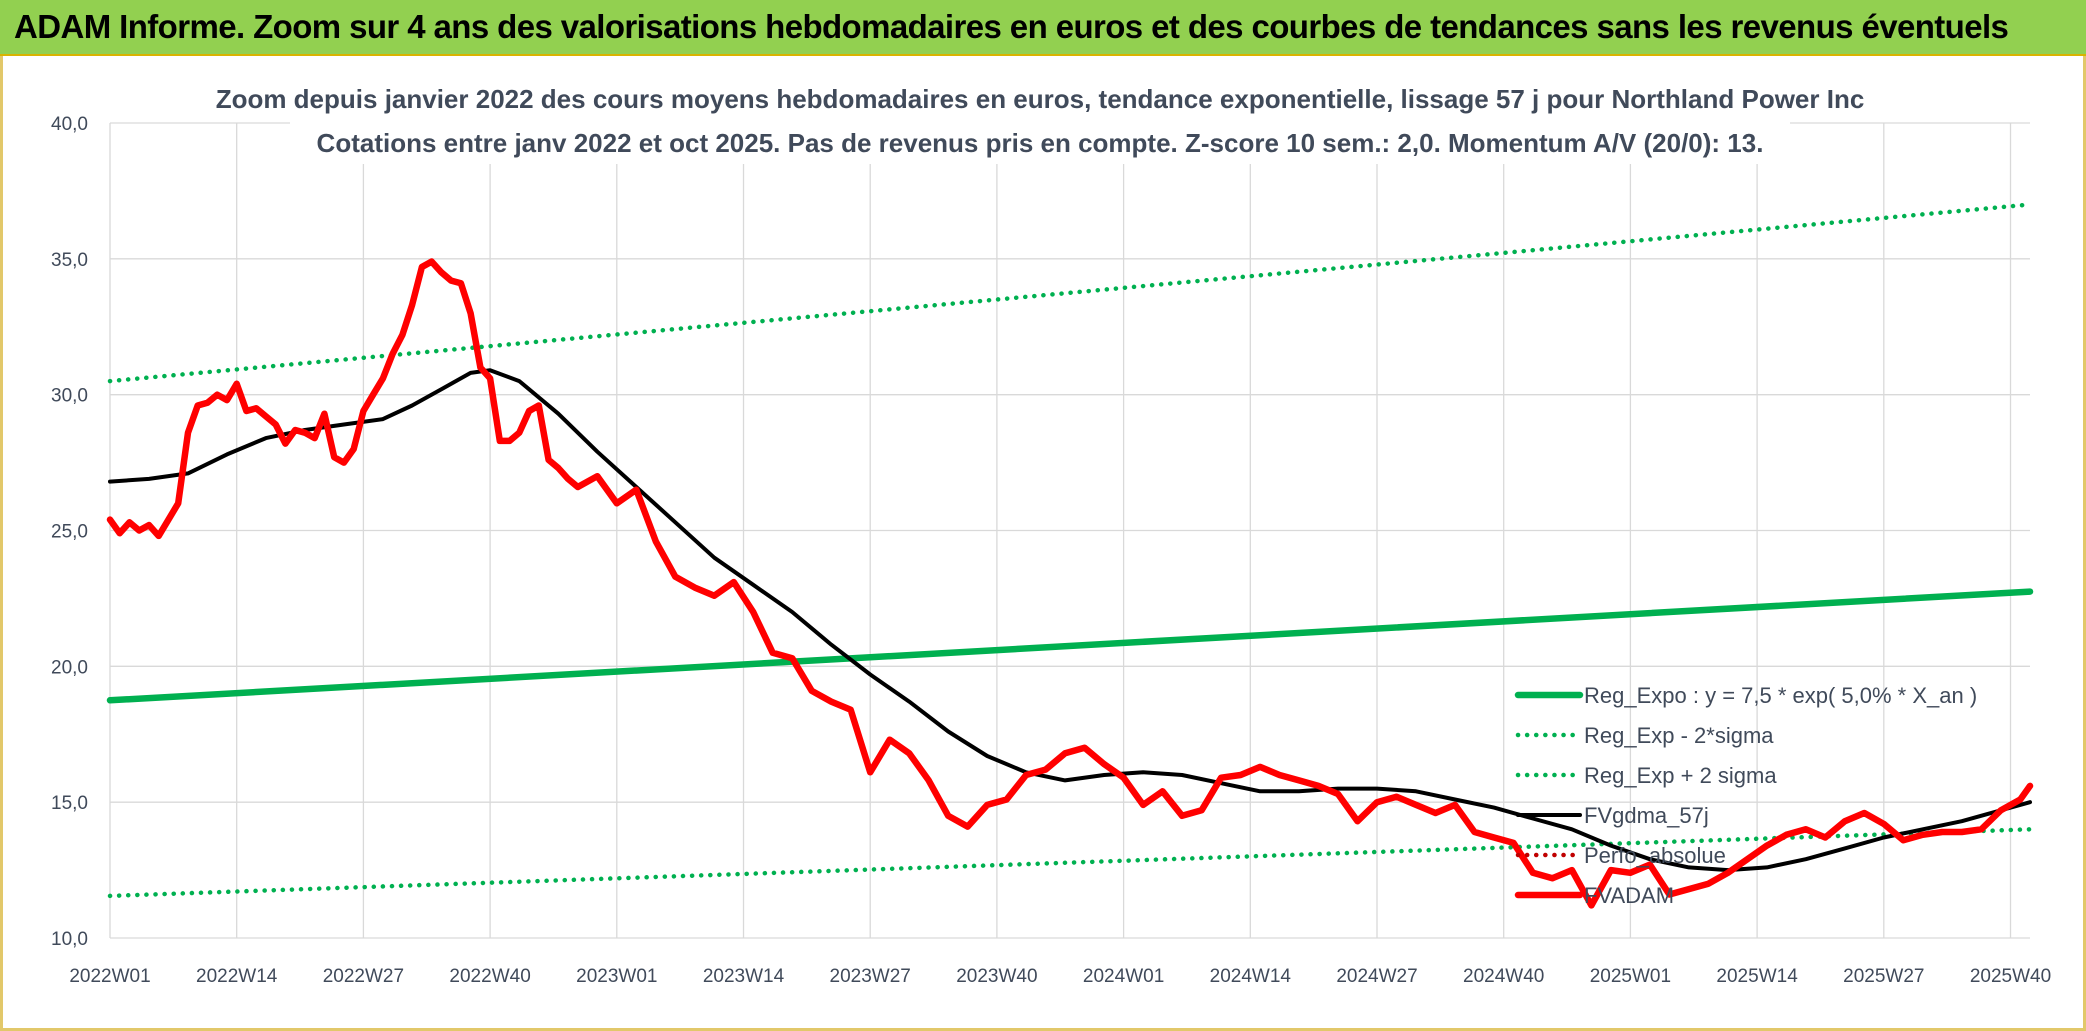  I want to click on x-tick-label: 2024W27, so click(1376, 976).